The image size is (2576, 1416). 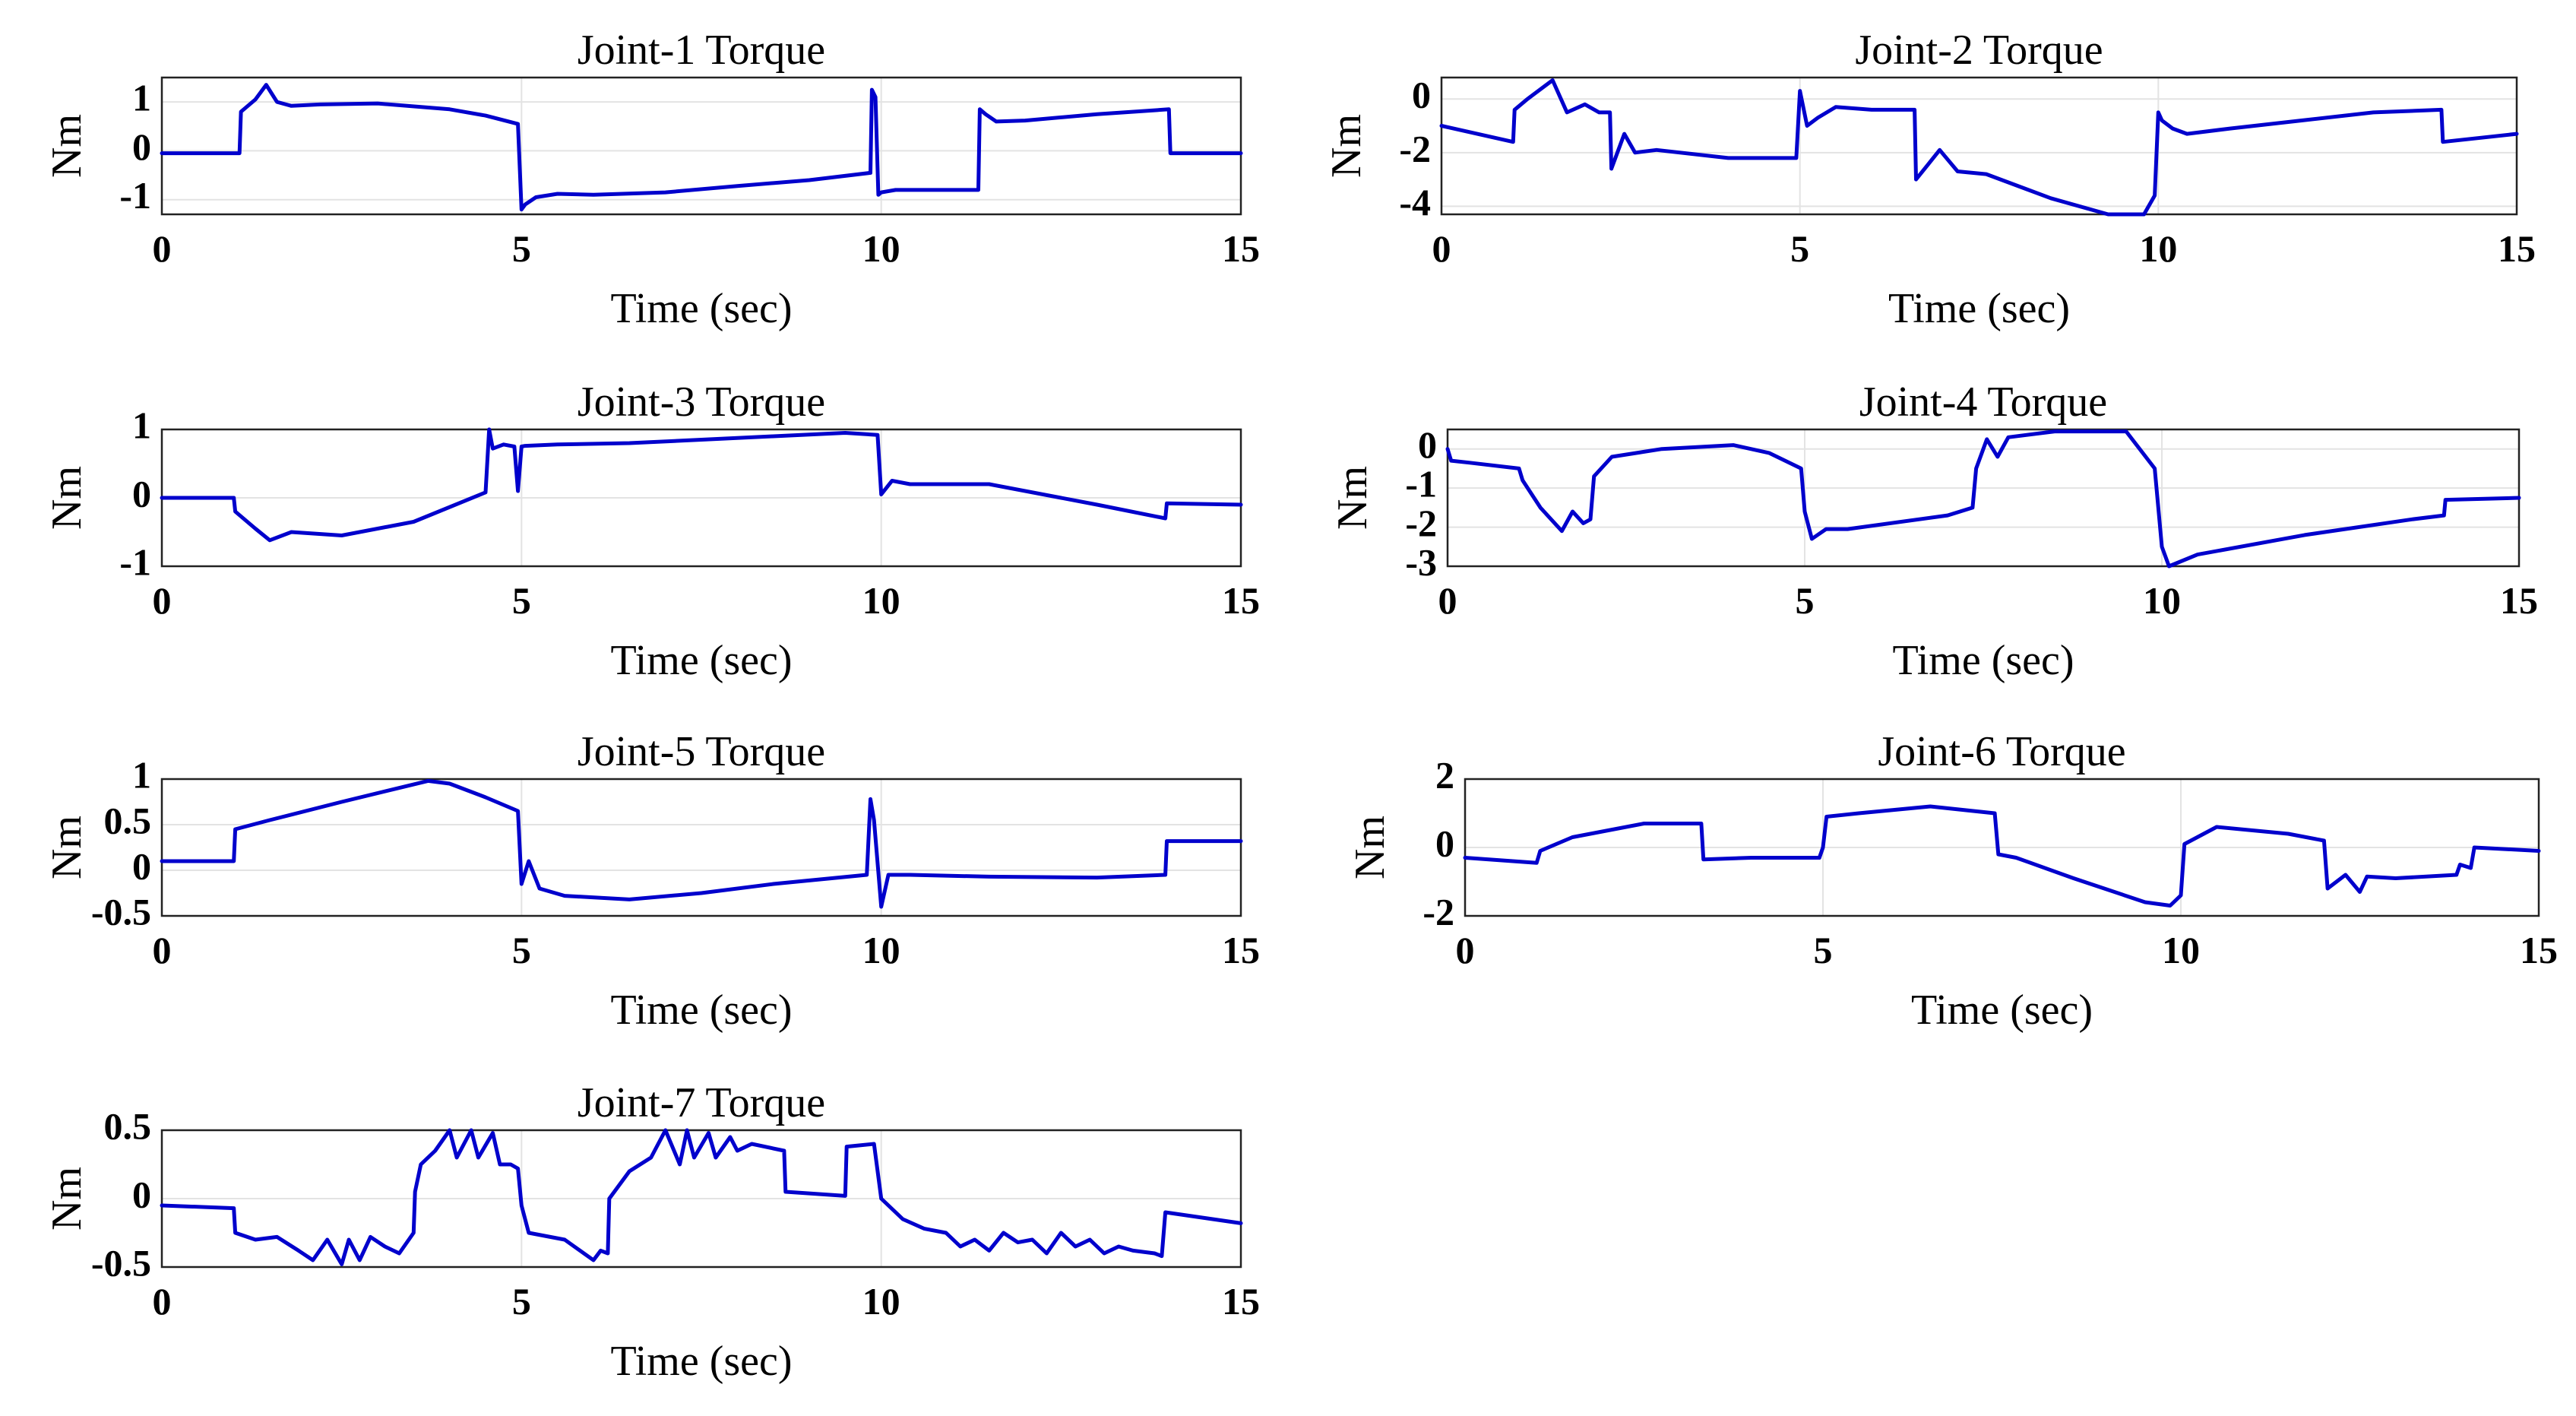 What do you see at coordinates (701, 751) in the screenshot?
I see `chart-title: Joint-5 Torque` at bounding box center [701, 751].